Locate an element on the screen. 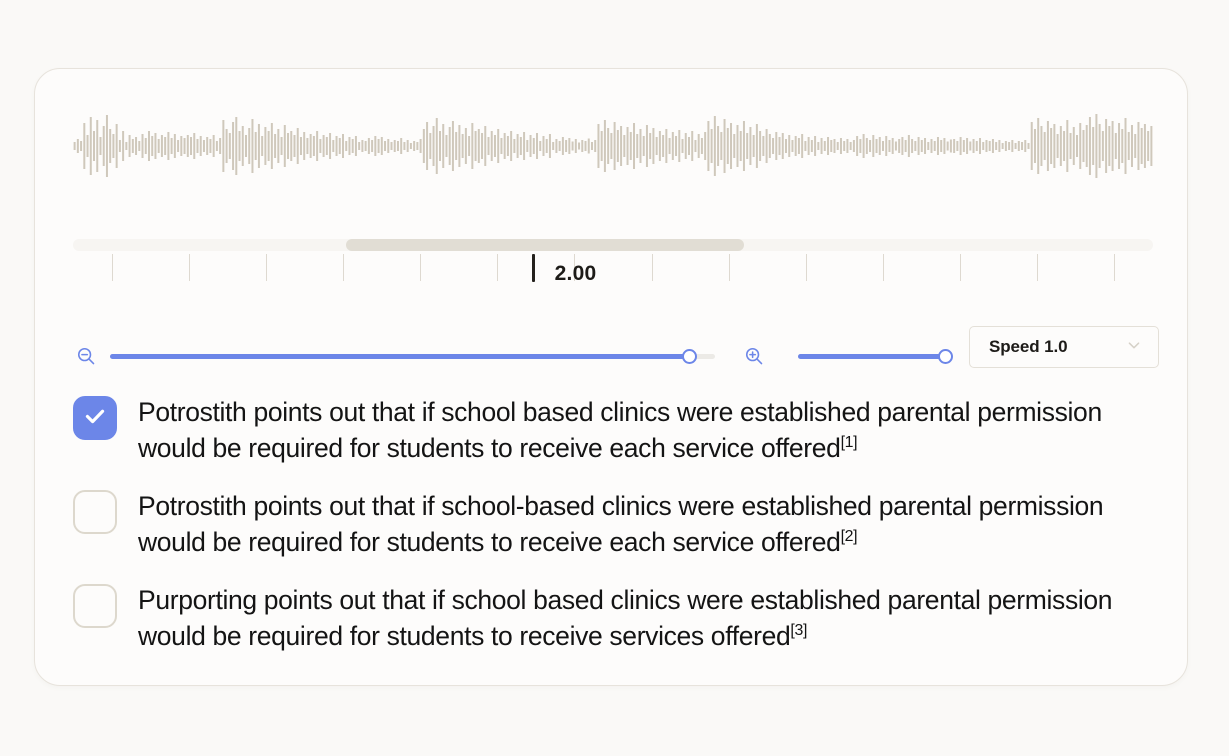  volume-slider is located at coordinates (875, 356).